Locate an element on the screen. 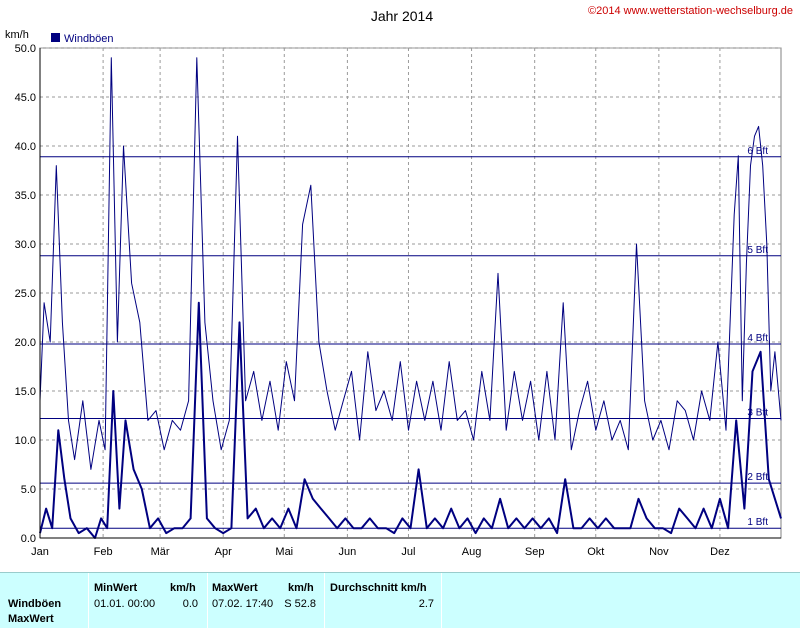 The height and width of the screenshot is (628, 800). stats-max-time: 07.02. 17:40 is located at coordinates (243, 604).